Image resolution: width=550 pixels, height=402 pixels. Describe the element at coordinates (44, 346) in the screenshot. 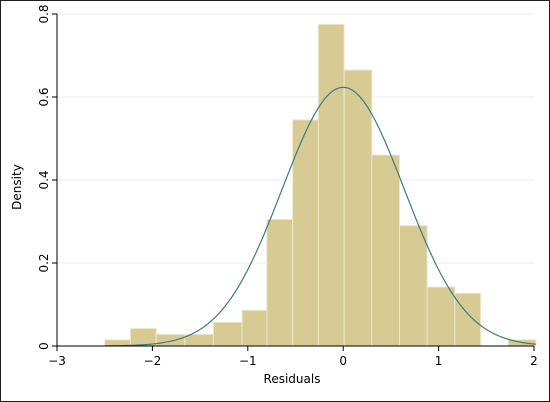

I see `y-tick-label-0: 0` at that location.